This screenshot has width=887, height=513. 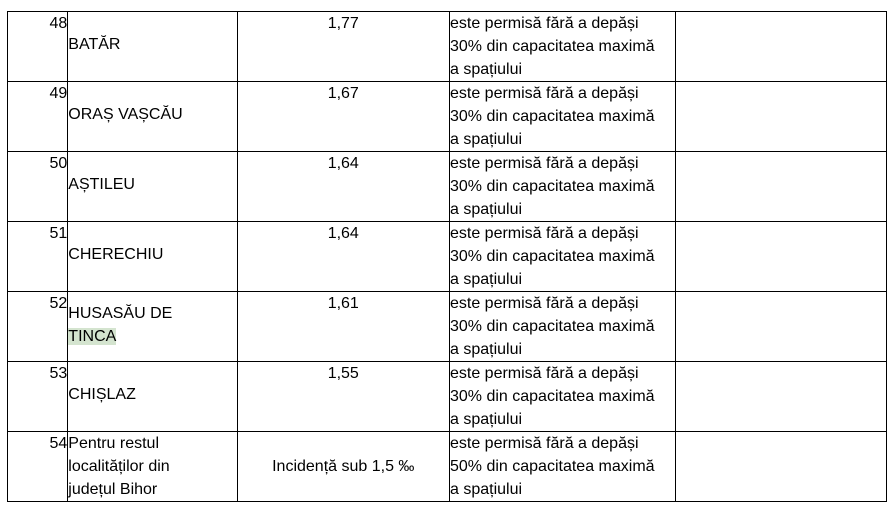 I want to click on incidence-value: 1,61, so click(x=343, y=326).